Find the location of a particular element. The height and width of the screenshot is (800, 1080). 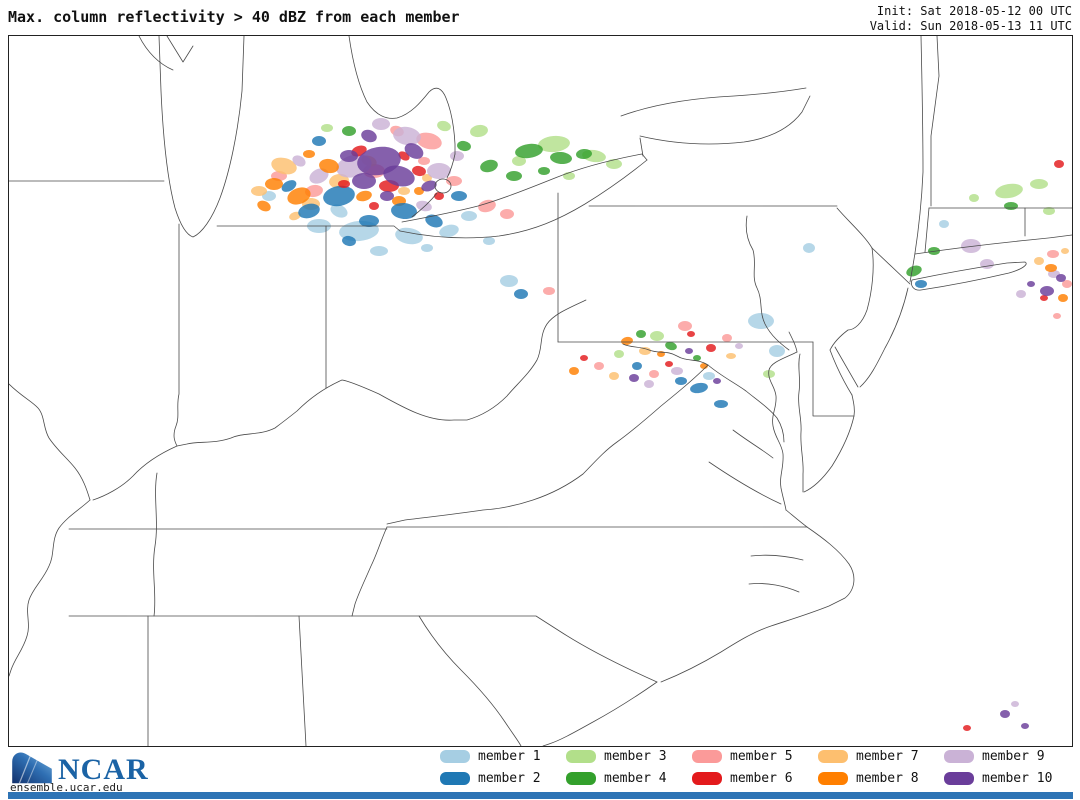

lake-erie-south is located at coordinates (523, 199).